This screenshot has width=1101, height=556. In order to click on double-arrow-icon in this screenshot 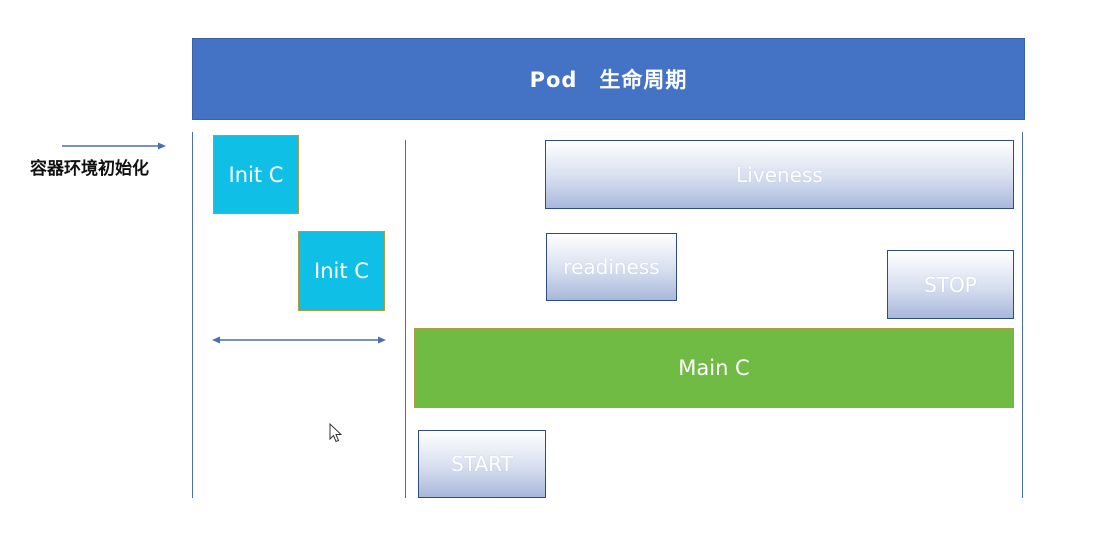, I will do `click(299, 340)`.